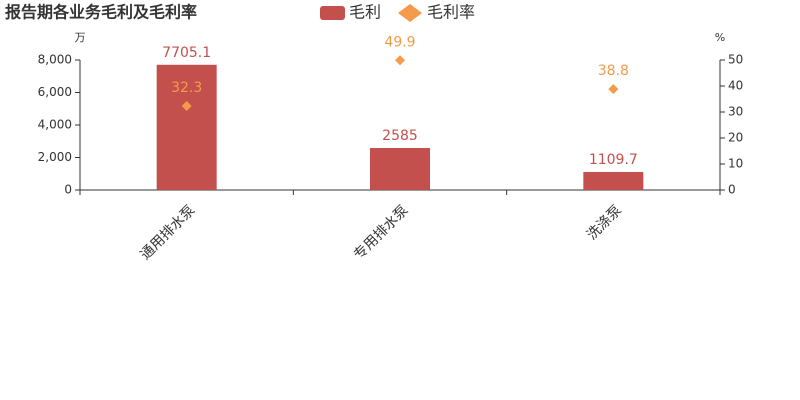  What do you see at coordinates (735, 138) in the screenshot?
I see `y2-tick-label: 20` at bounding box center [735, 138].